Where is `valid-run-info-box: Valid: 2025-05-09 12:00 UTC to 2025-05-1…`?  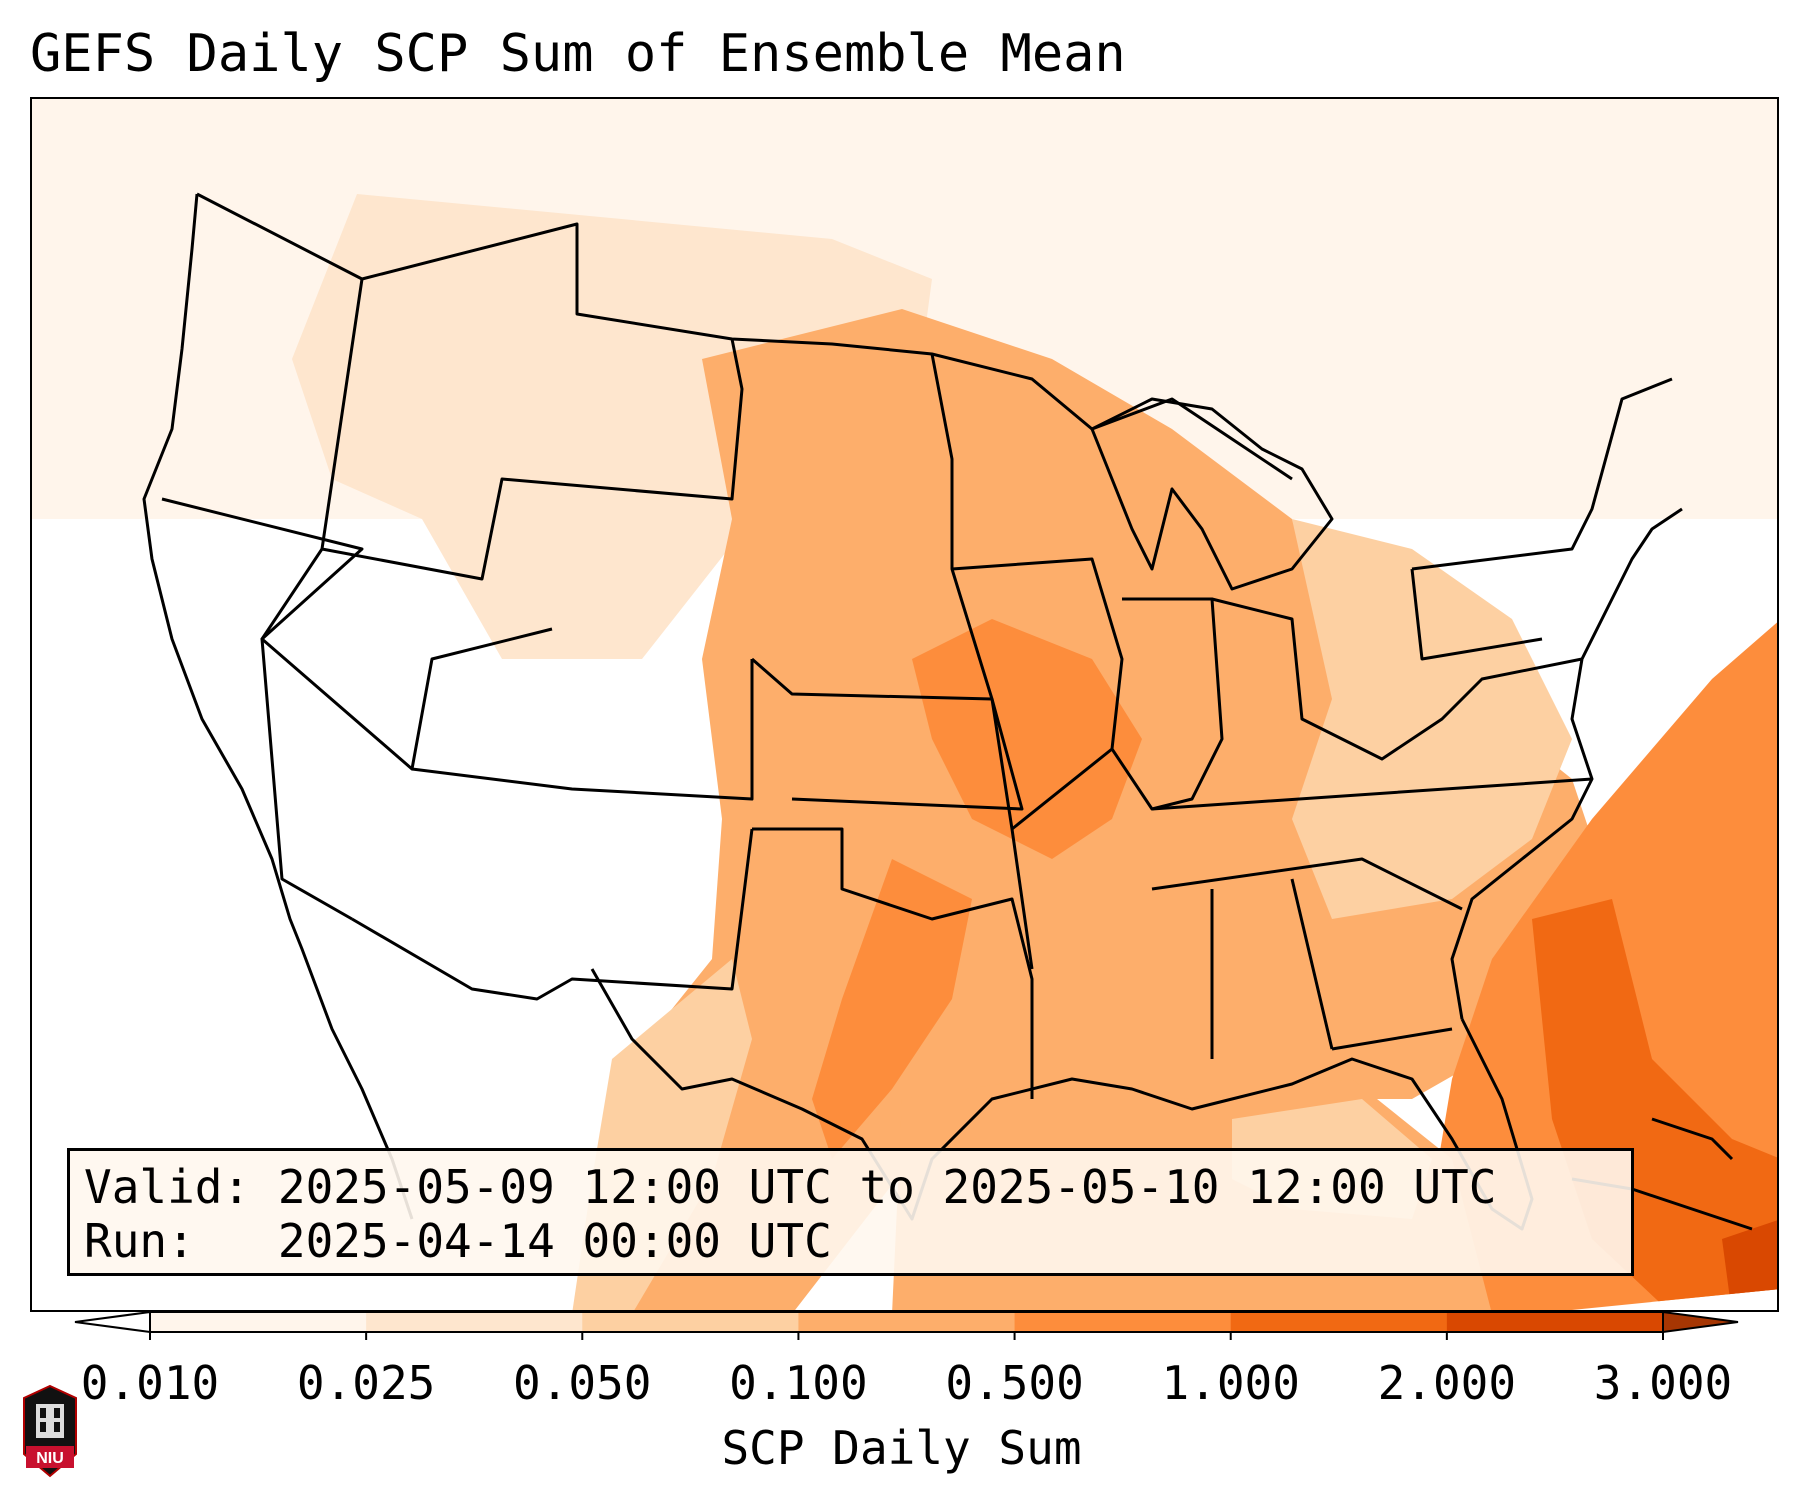
valid-run-info-box: Valid: 2025-05-09 12:00 UTC to 2025-05-1… is located at coordinates (850, 1212).